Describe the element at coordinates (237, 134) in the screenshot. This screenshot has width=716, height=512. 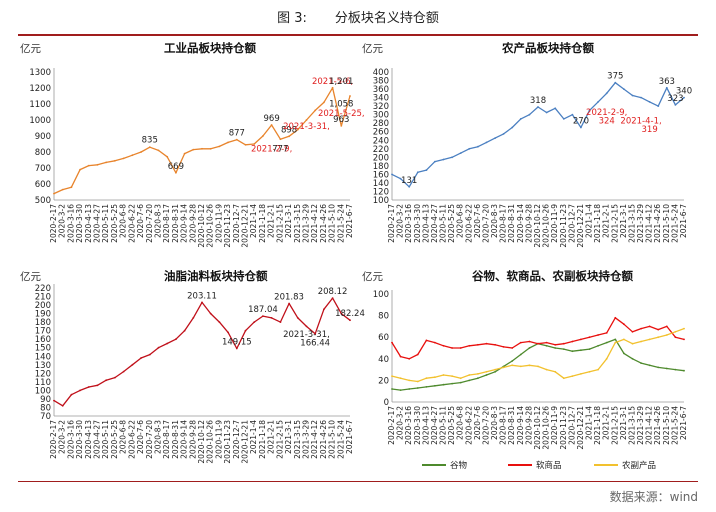
I see `industrial-annotation: 877` at that location.